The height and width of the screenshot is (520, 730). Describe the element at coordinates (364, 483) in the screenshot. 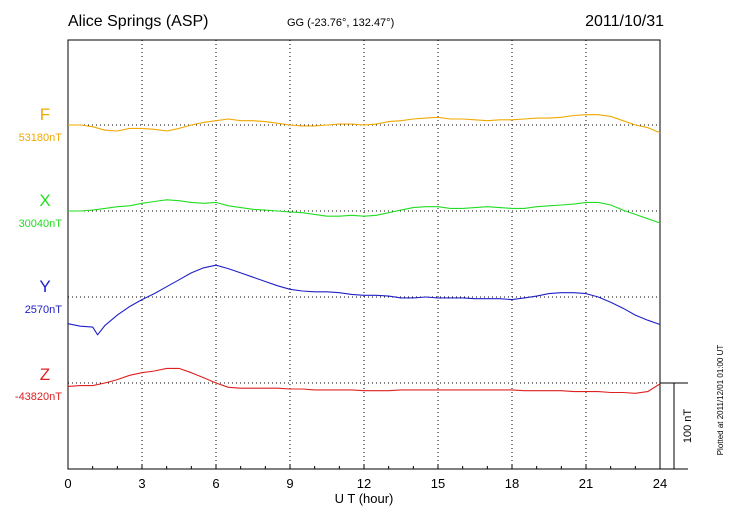

I see `x-tick-label: 12` at that location.